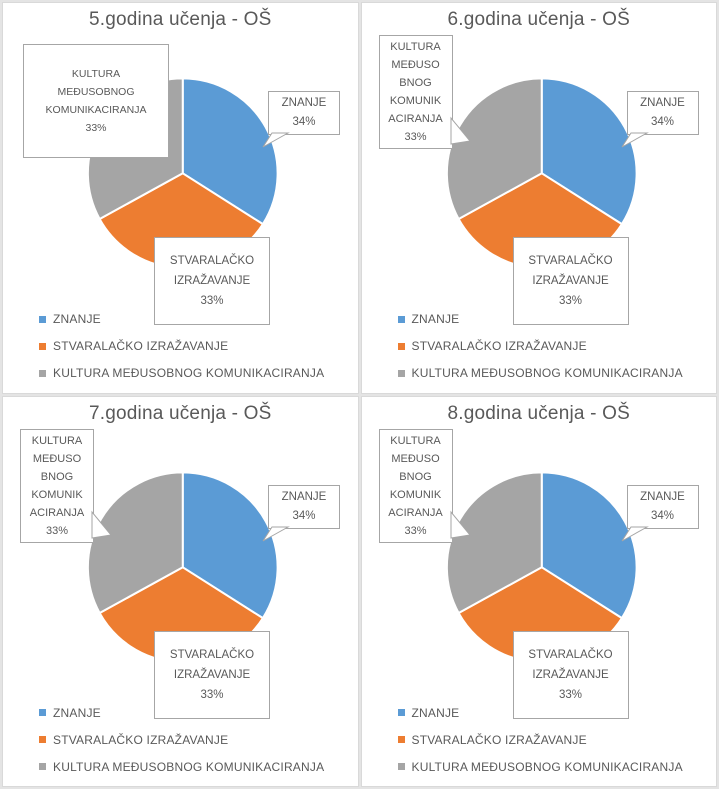  What do you see at coordinates (96, 92) in the screenshot?
I see `callout-line: MEĐUSOBNOG` at bounding box center [96, 92].